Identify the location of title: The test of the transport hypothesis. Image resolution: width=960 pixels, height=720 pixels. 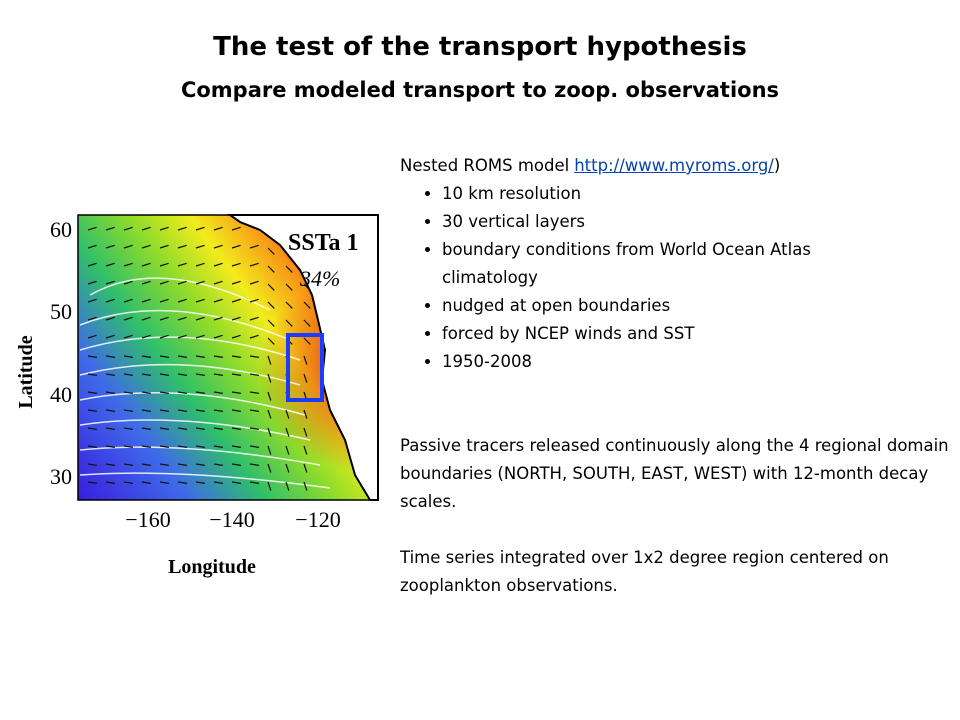
(480, 47).